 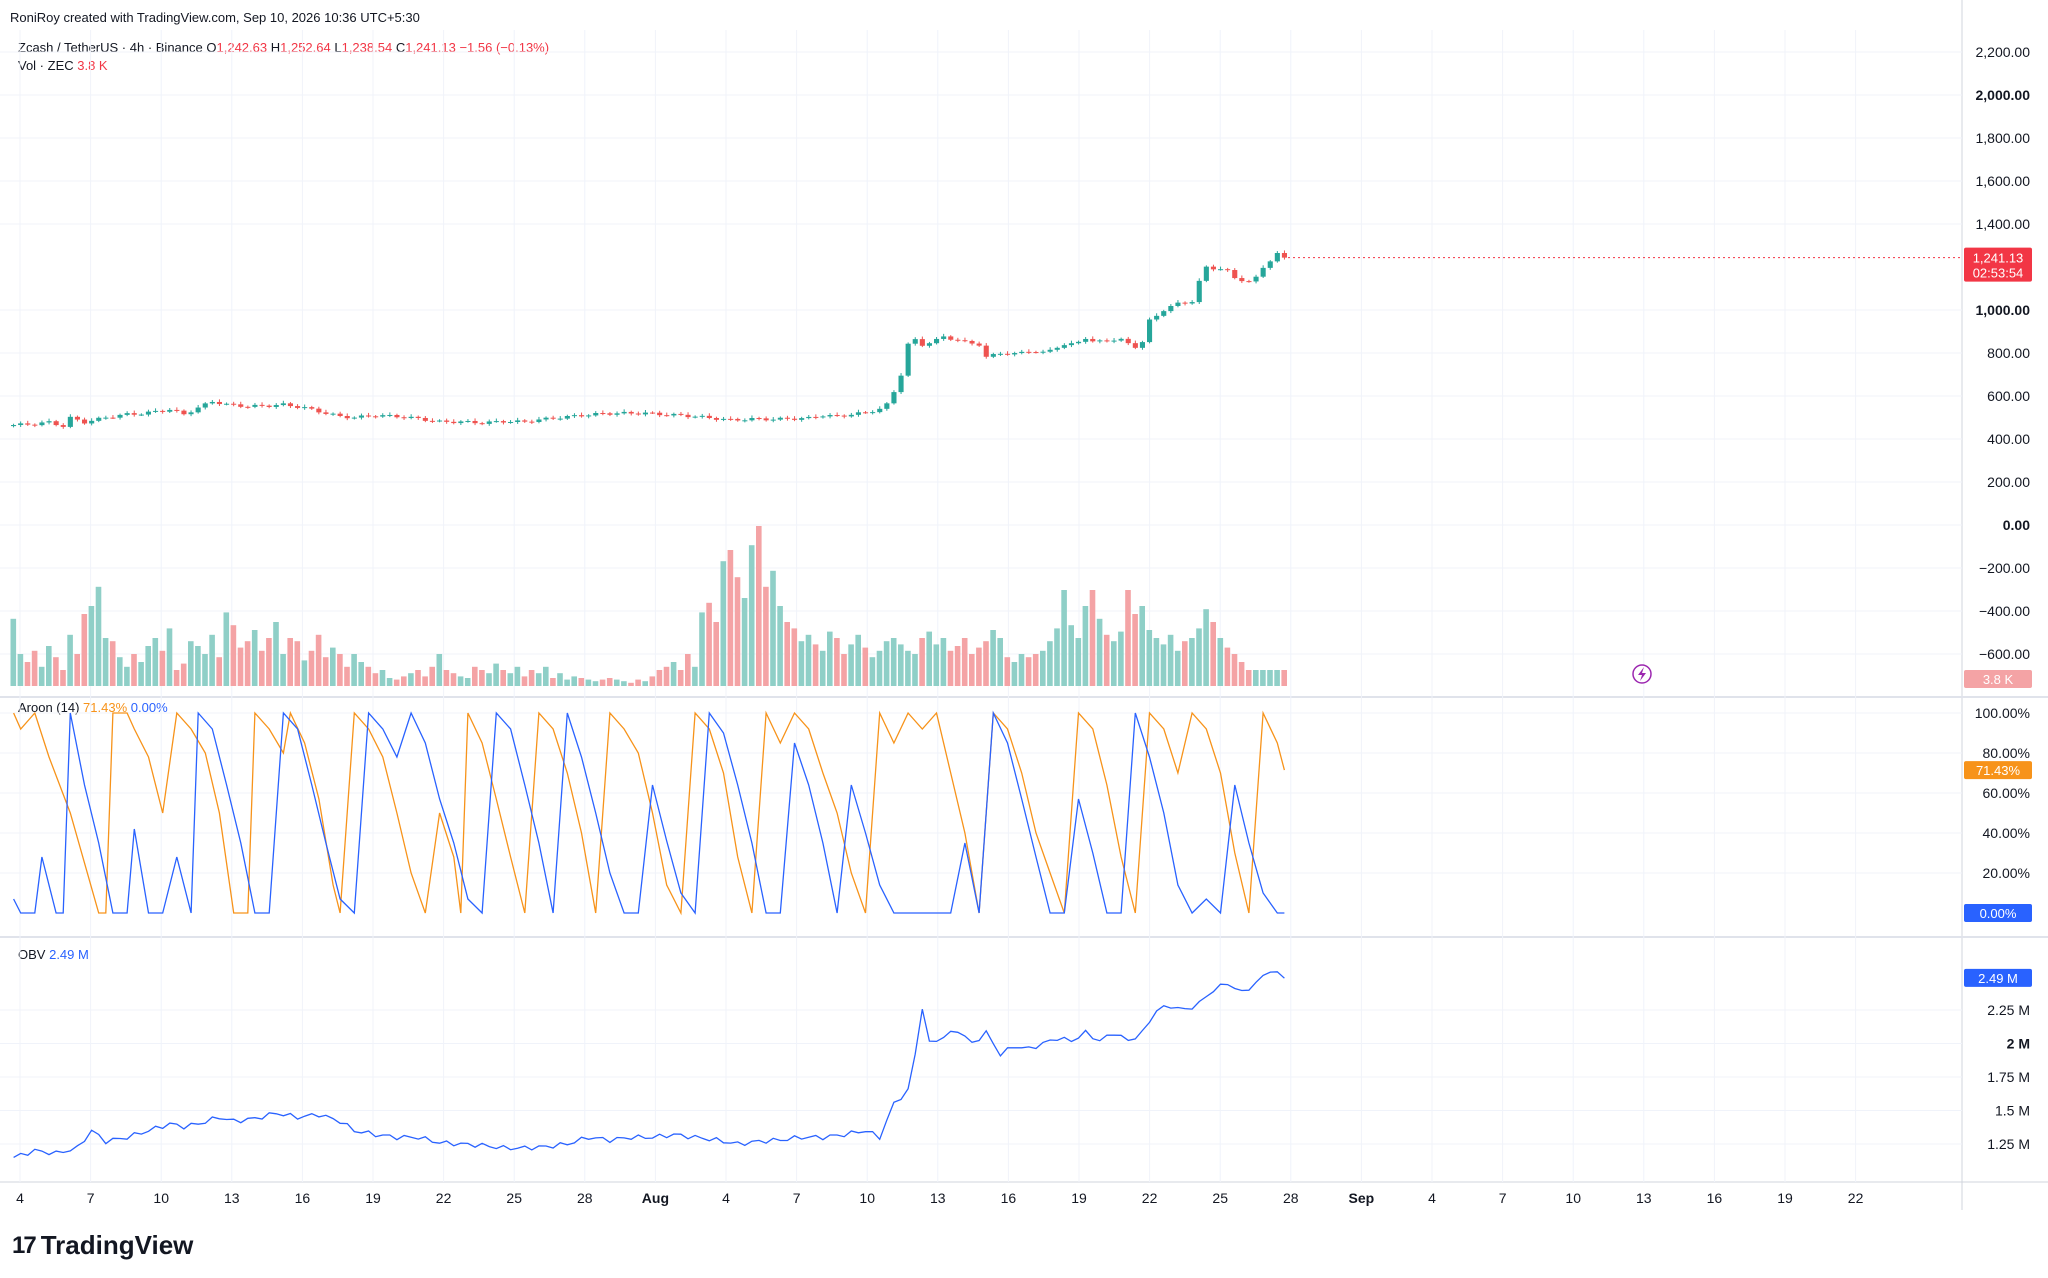 I want to click on volume-tag-bg, so click(x=1998, y=679).